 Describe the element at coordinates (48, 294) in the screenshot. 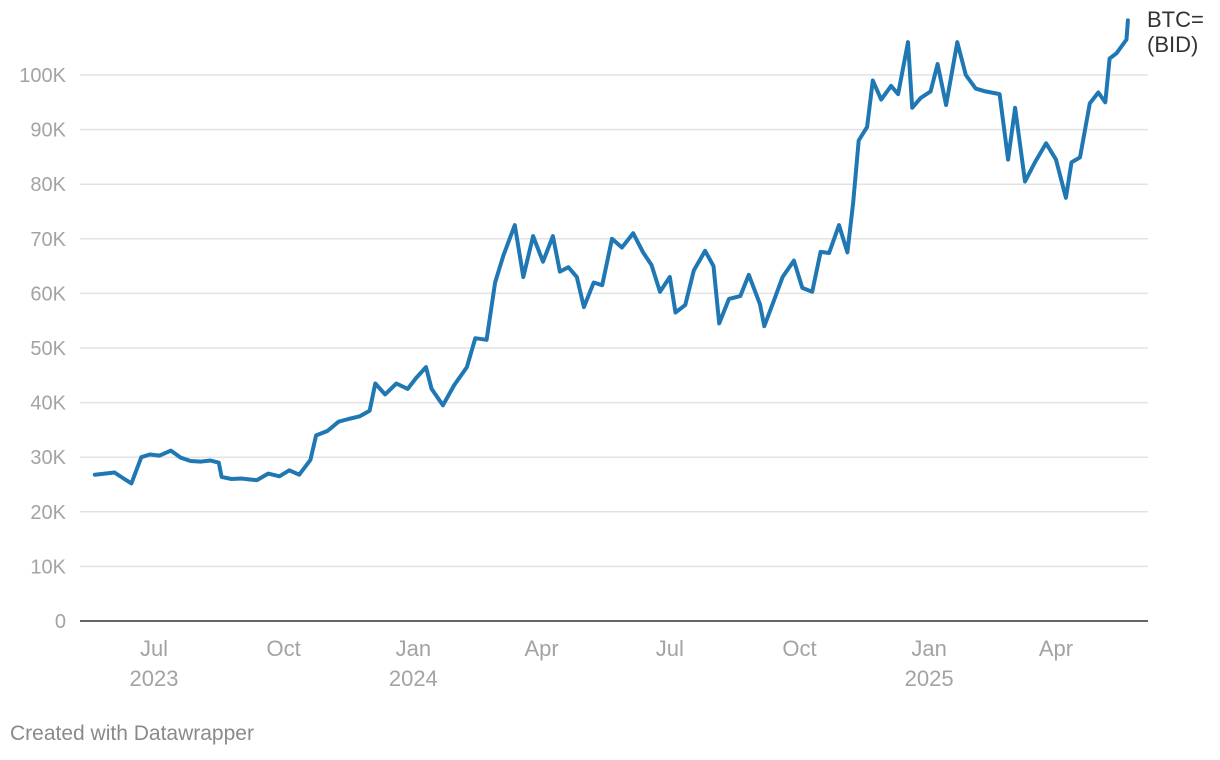

I see `y-tick-label: 60K` at that location.